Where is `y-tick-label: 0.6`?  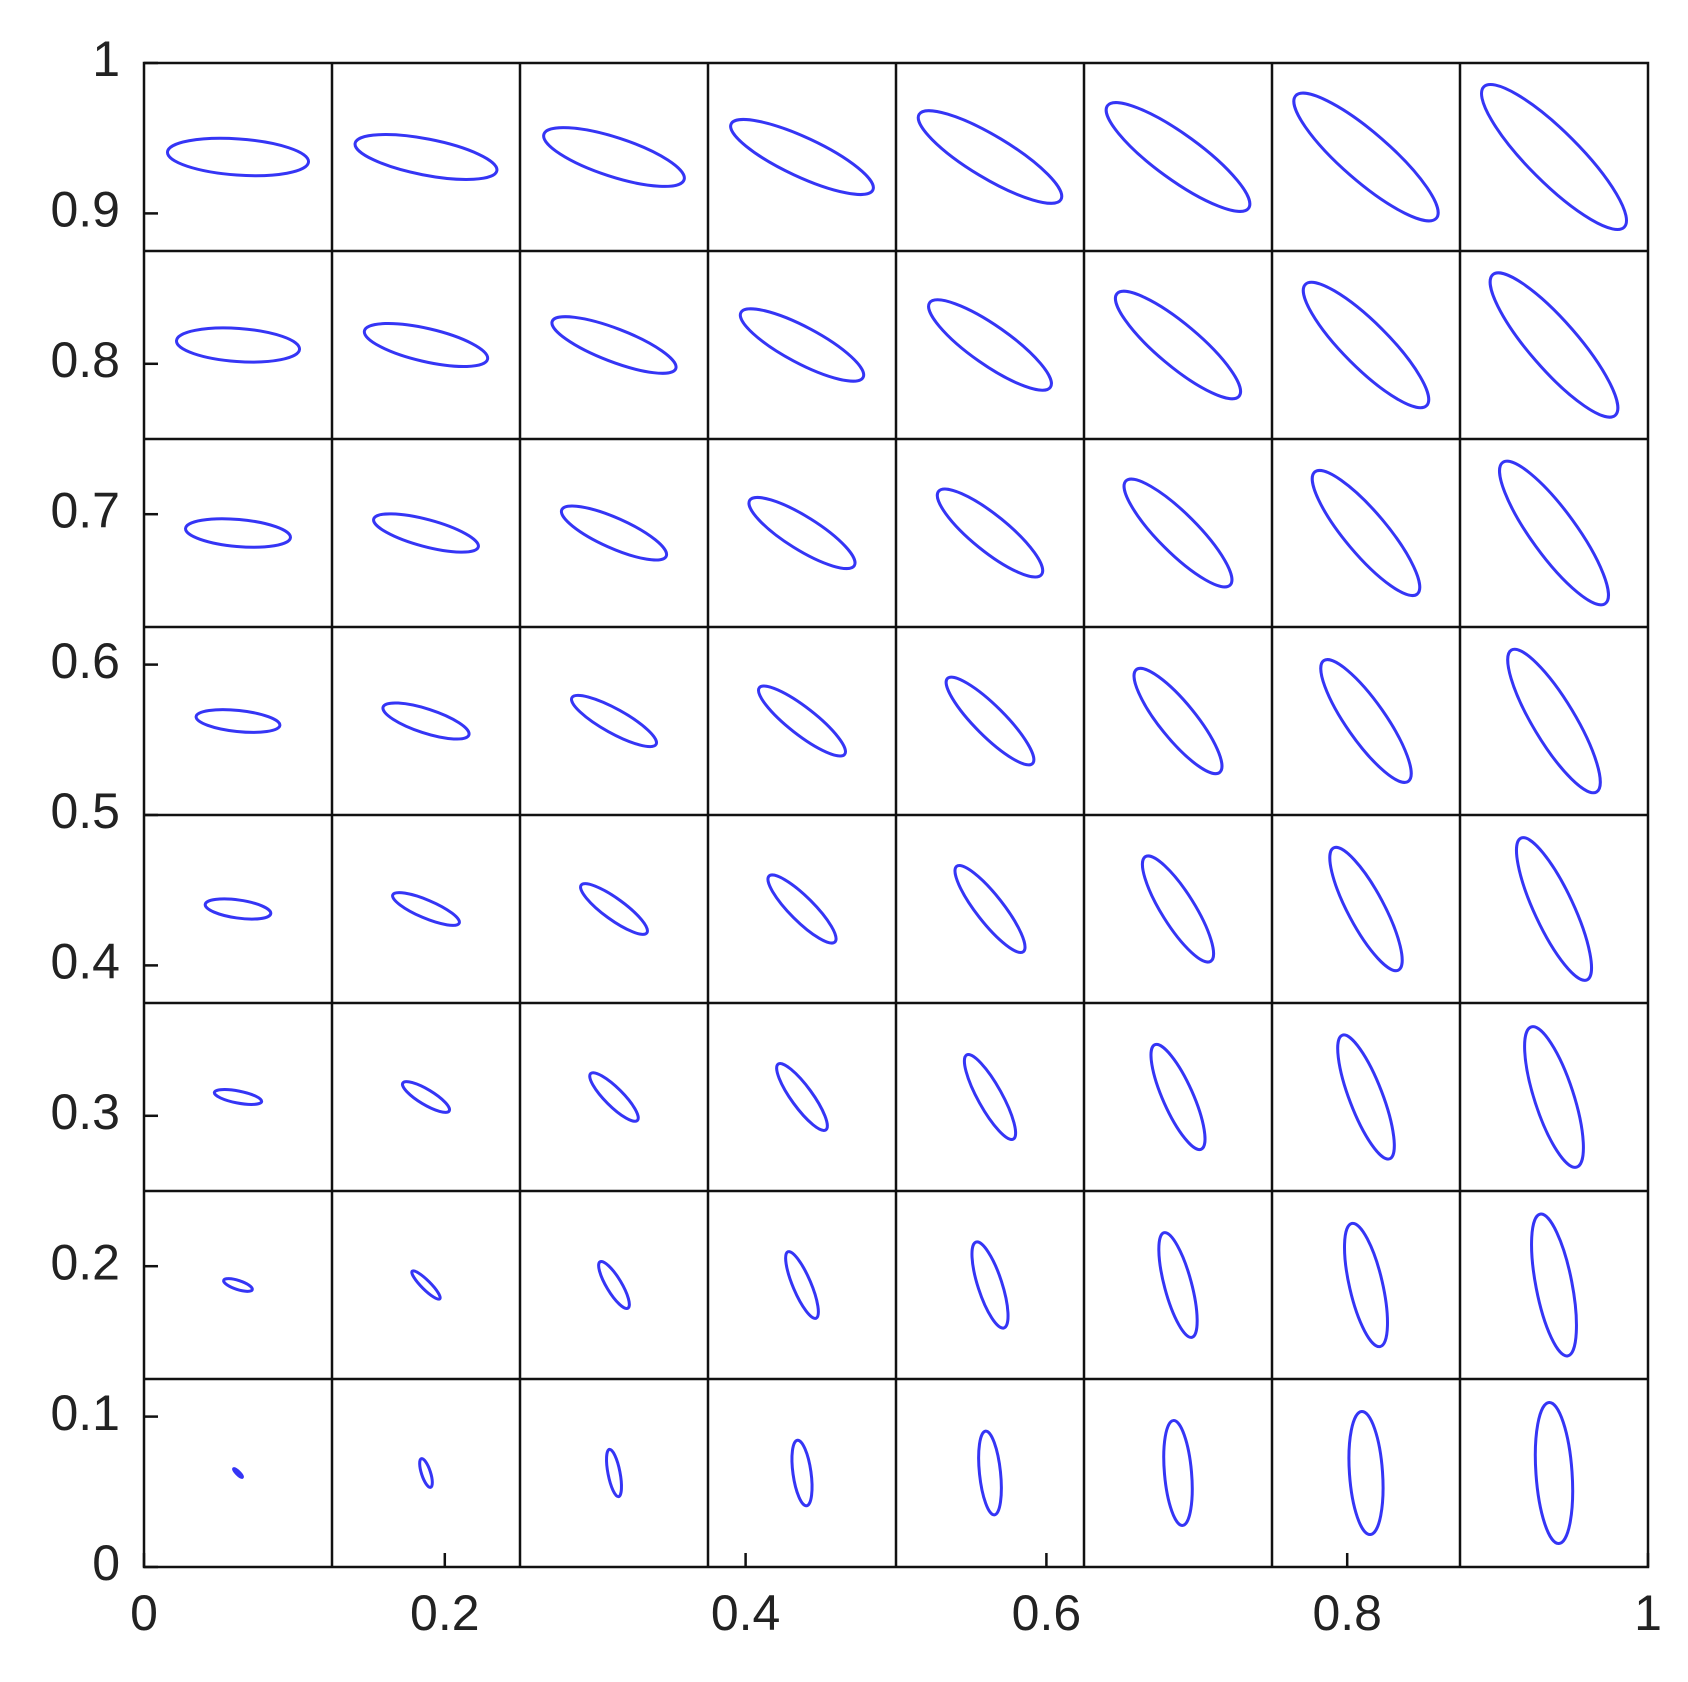
y-tick-label: 0.6 is located at coordinates (85, 661).